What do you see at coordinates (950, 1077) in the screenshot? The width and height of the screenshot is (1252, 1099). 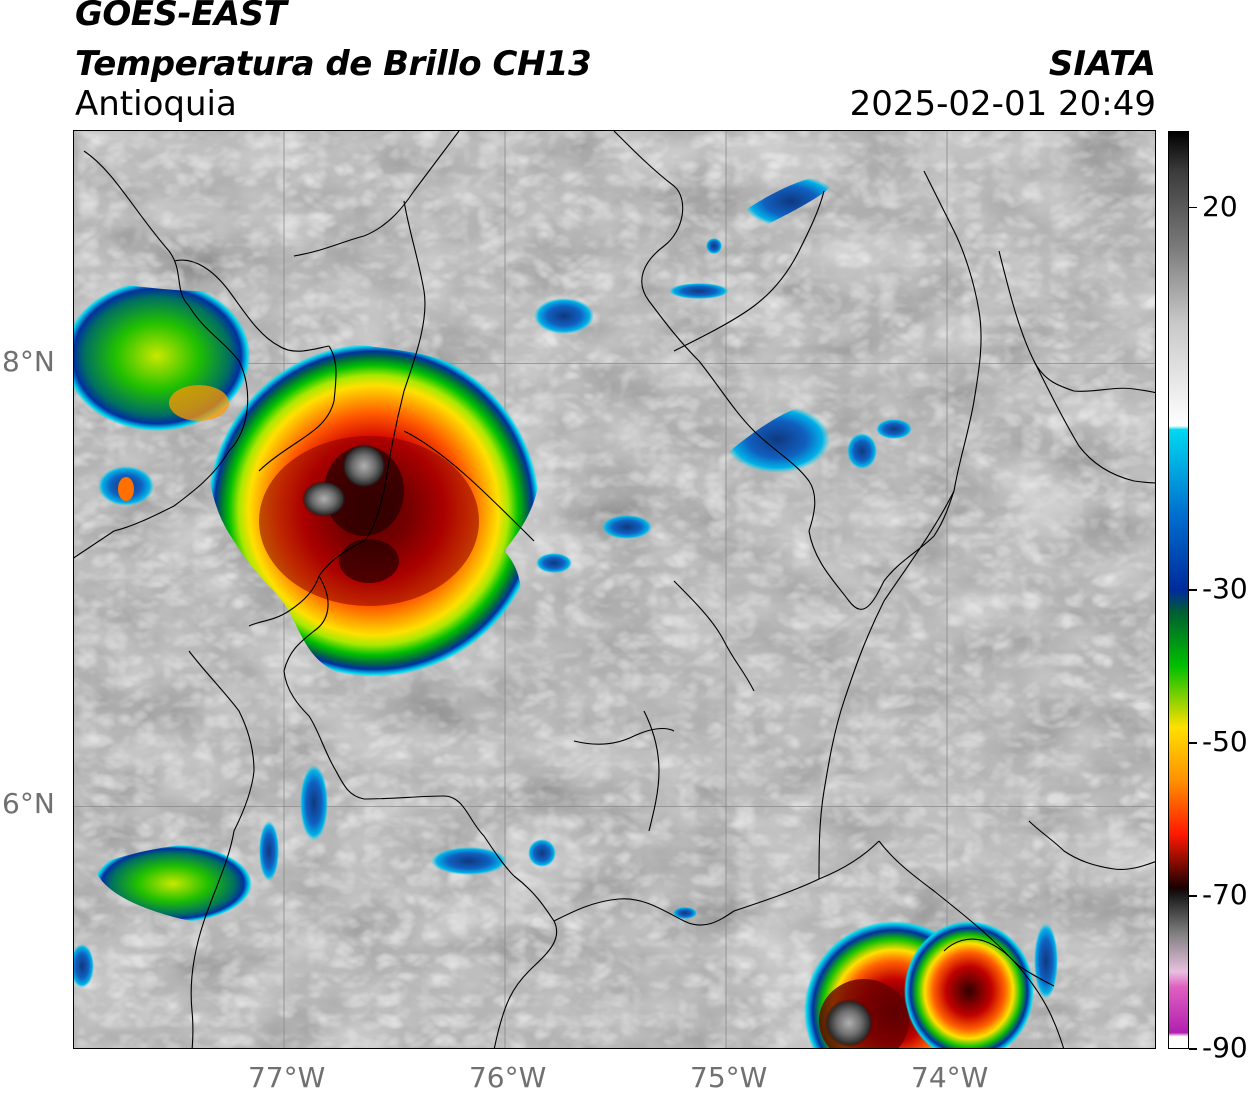 I see `lon-tick-label: 74°W` at bounding box center [950, 1077].